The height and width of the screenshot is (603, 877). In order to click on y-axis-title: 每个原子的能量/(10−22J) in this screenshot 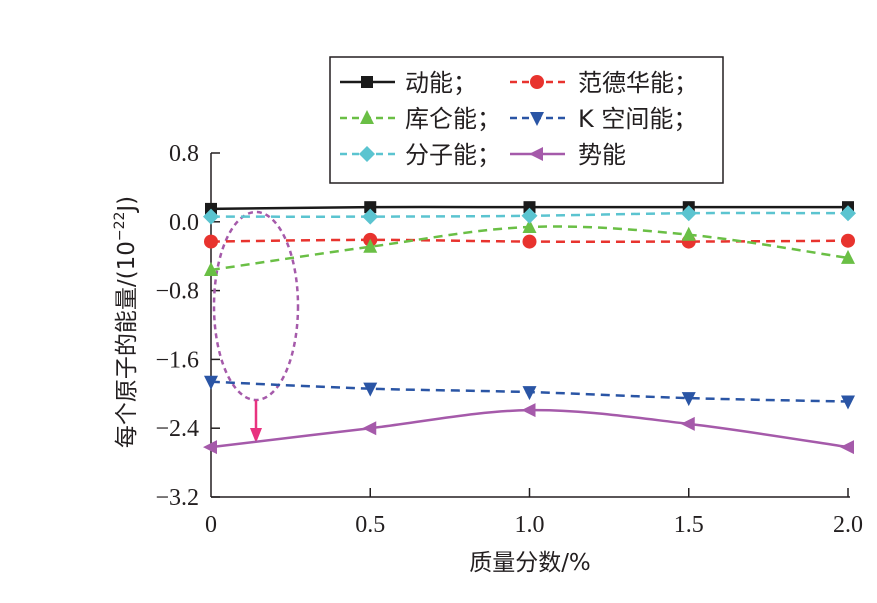, I will do `click(126, 322)`.